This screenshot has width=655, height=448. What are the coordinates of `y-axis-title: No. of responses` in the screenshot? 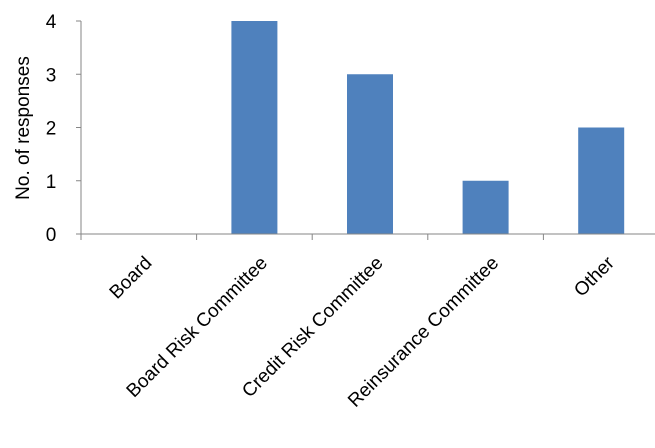 It's located at (23, 128).